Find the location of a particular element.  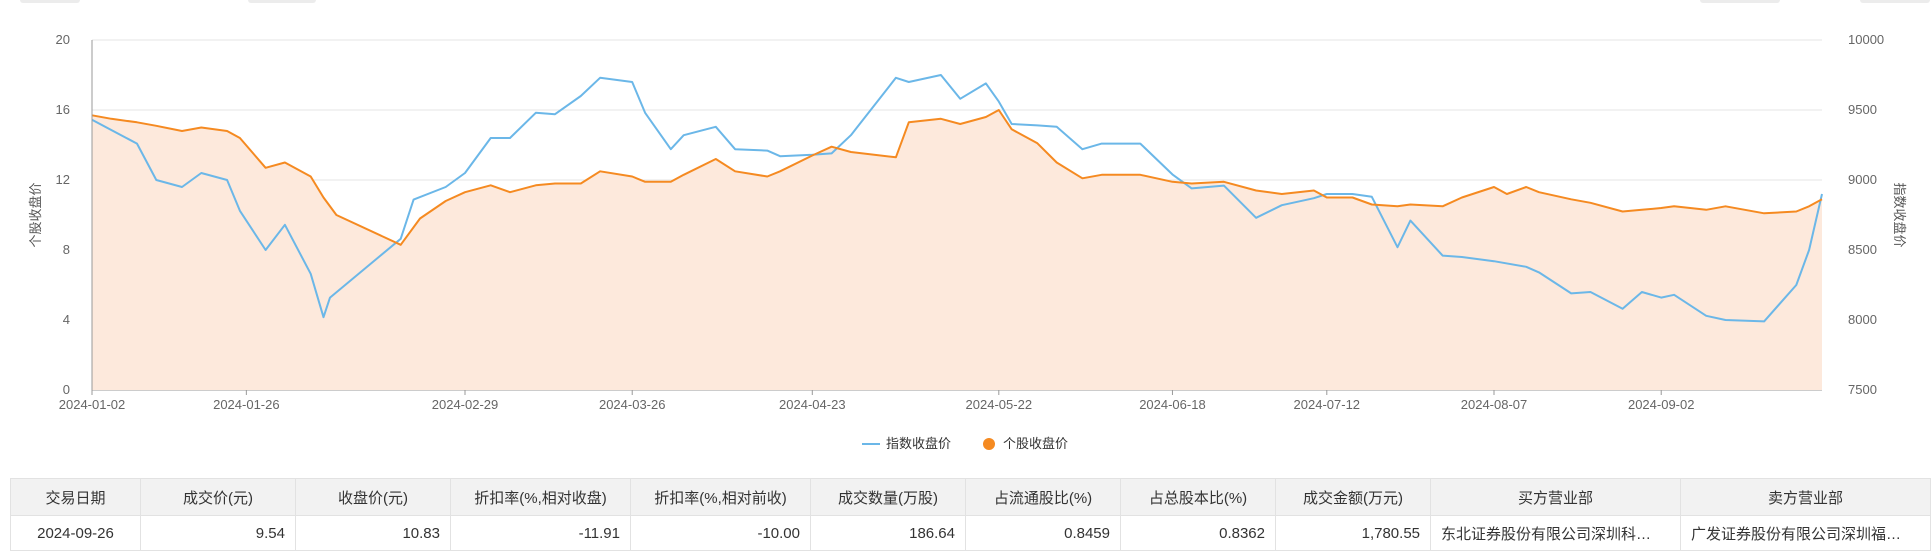

y-left-axis-name: 个股收盘价 is located at coordinates (35, 214).